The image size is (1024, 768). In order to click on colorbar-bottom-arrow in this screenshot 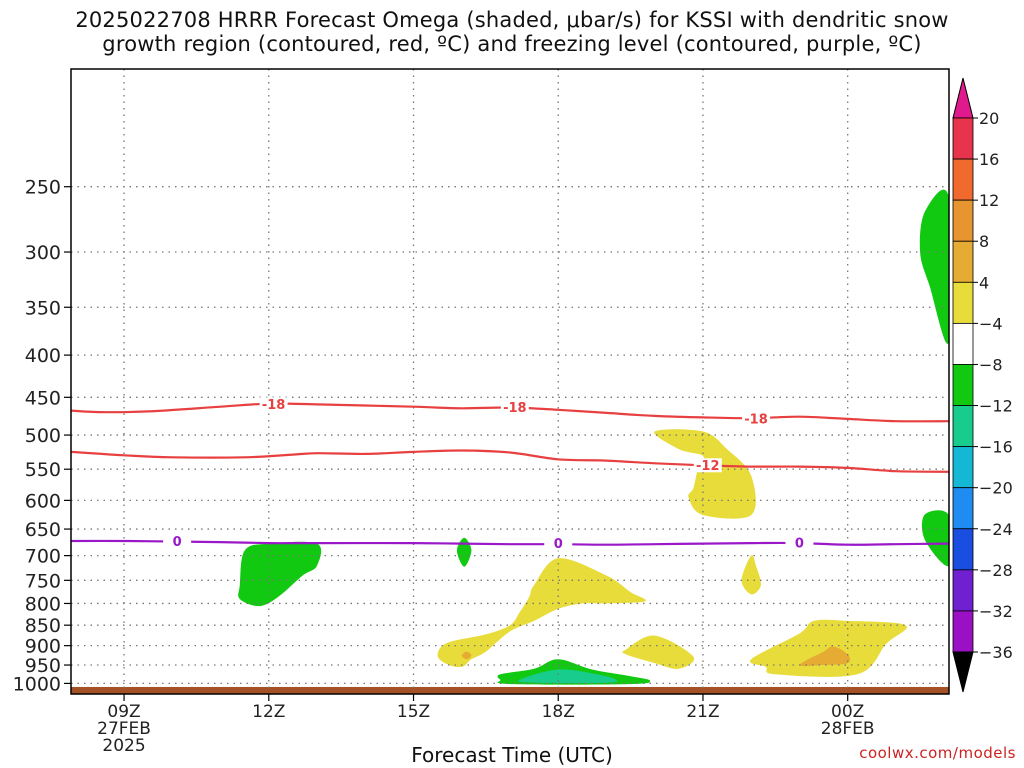, I will do `click(963, 672)`.